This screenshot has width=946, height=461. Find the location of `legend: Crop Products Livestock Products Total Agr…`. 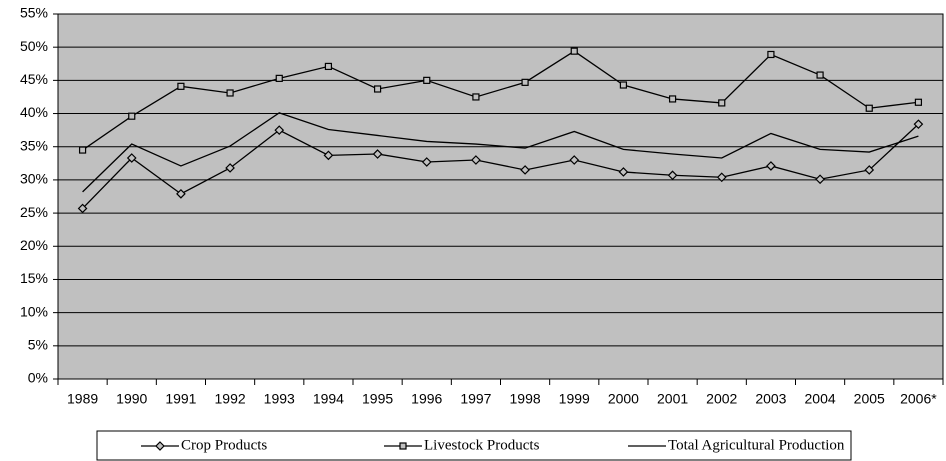

legend: Crop Products Livestock Products Total Agr… is located at coordinates (474, 445).